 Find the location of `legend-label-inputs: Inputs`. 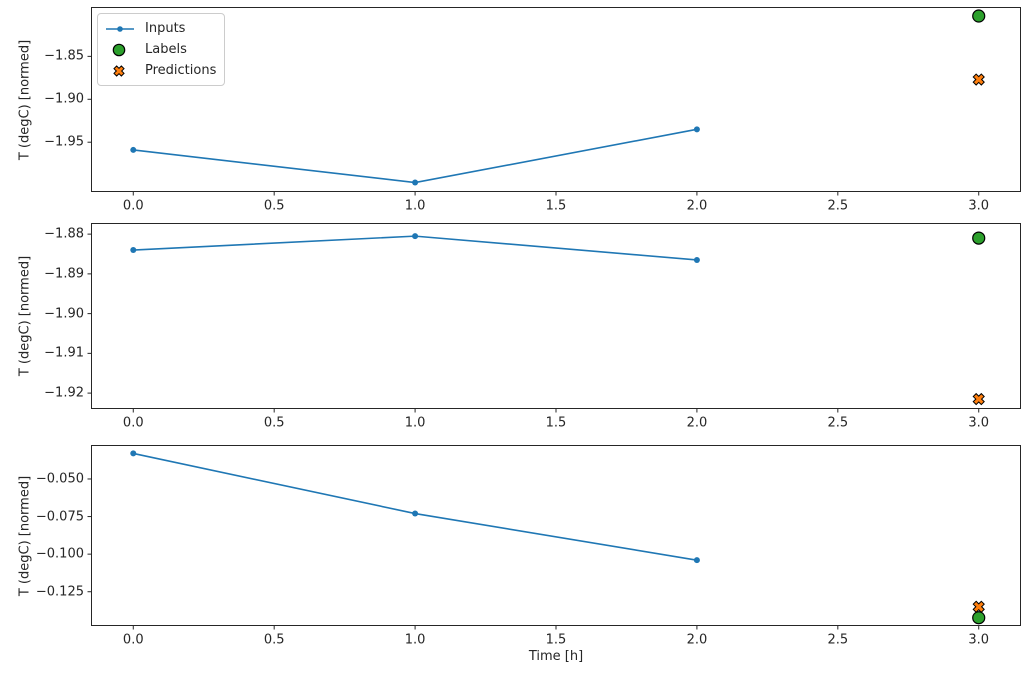

legend-label-inputs: Inputs is located at coordinates (165, 28).